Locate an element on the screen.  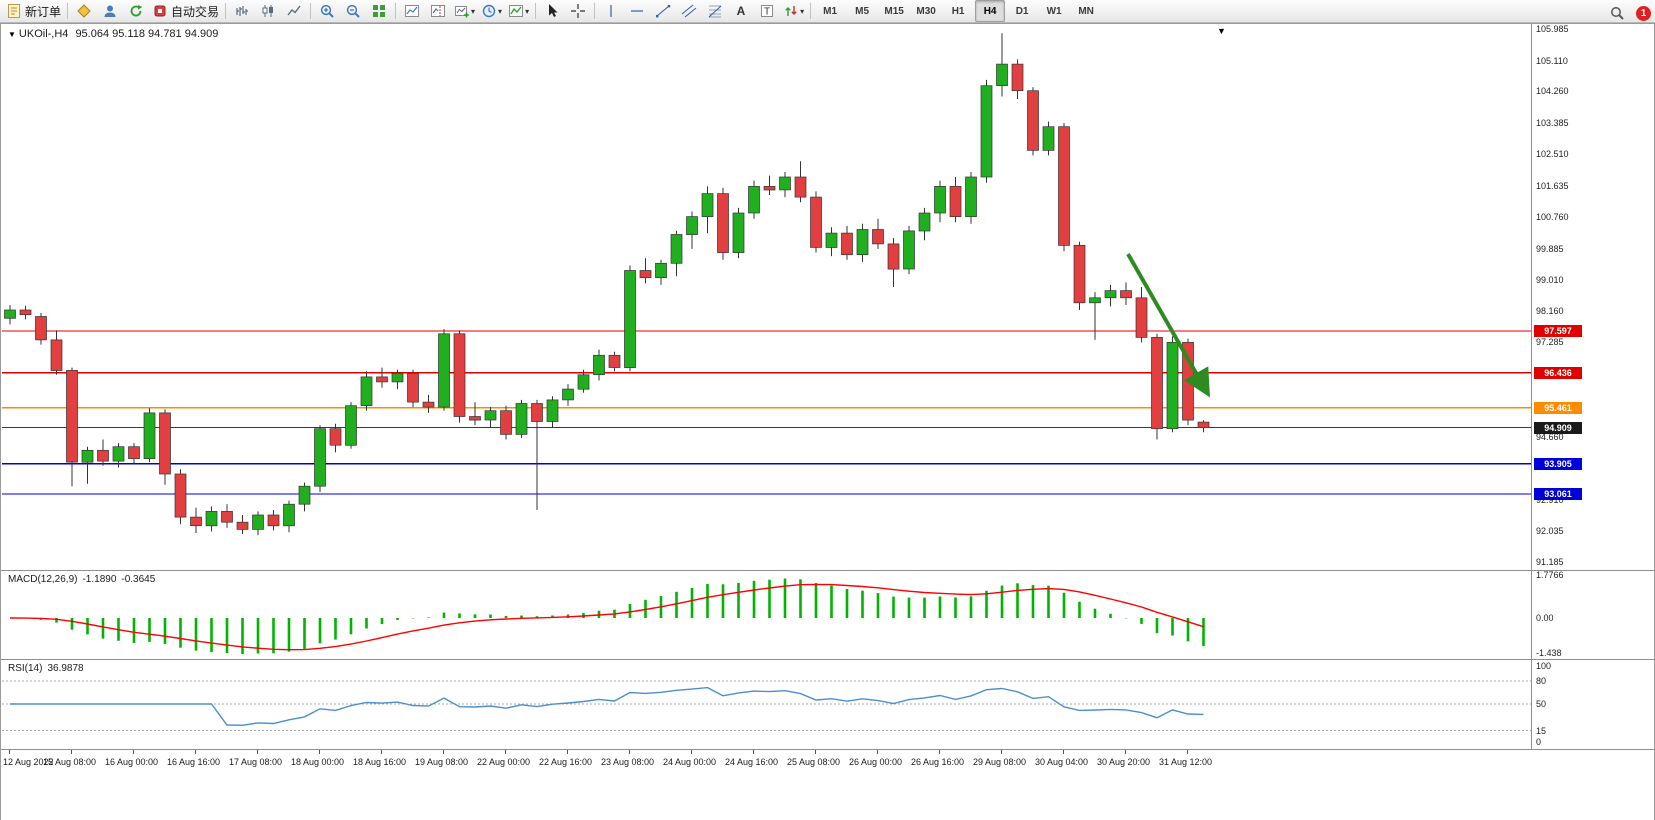
price-axis-label: 102.510 is located at coordinates (1552, 154).